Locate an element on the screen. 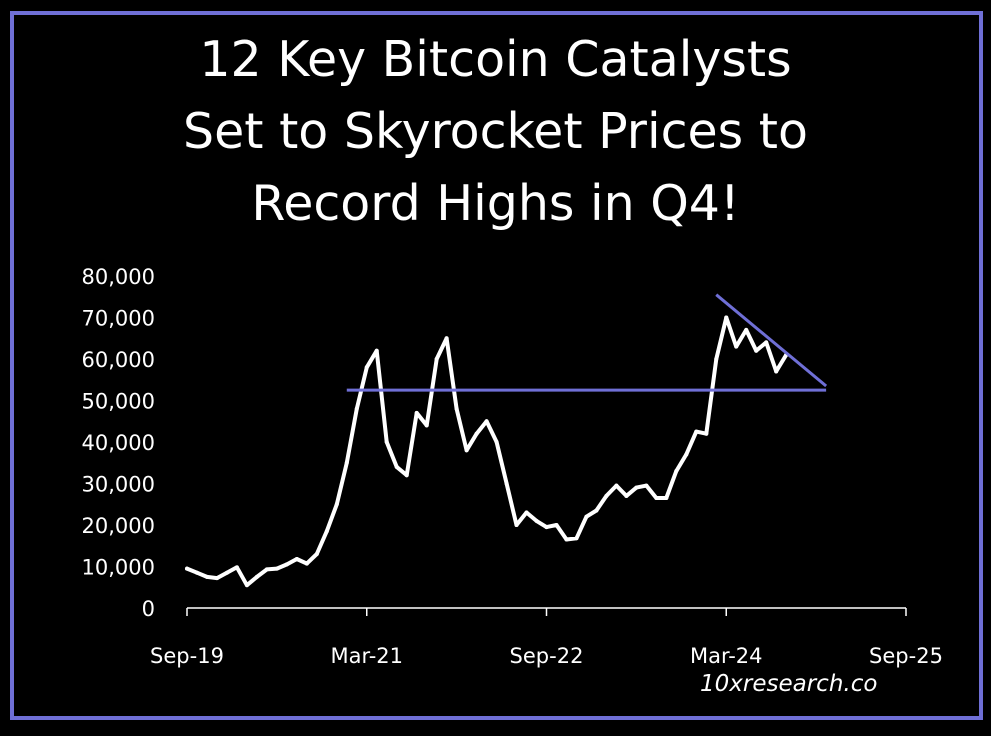  y-tick-label: 20,000 is located at coordinates (118, 526).